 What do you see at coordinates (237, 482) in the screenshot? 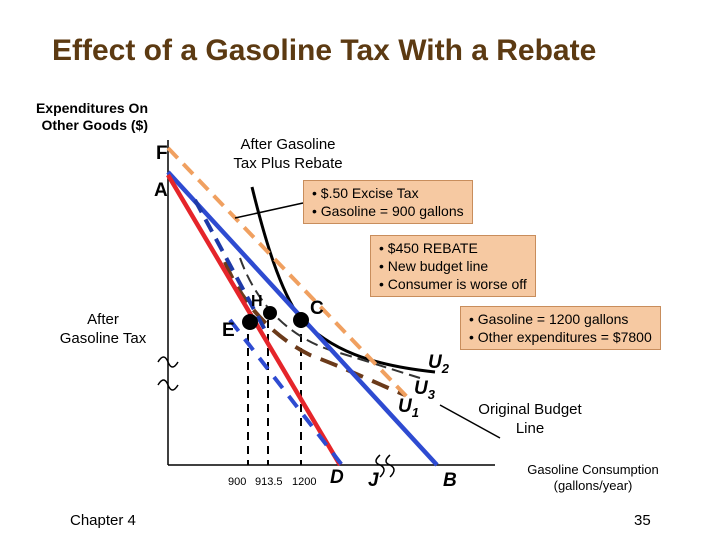
I see `tick-900: 900` at bounding box center [237, 482].